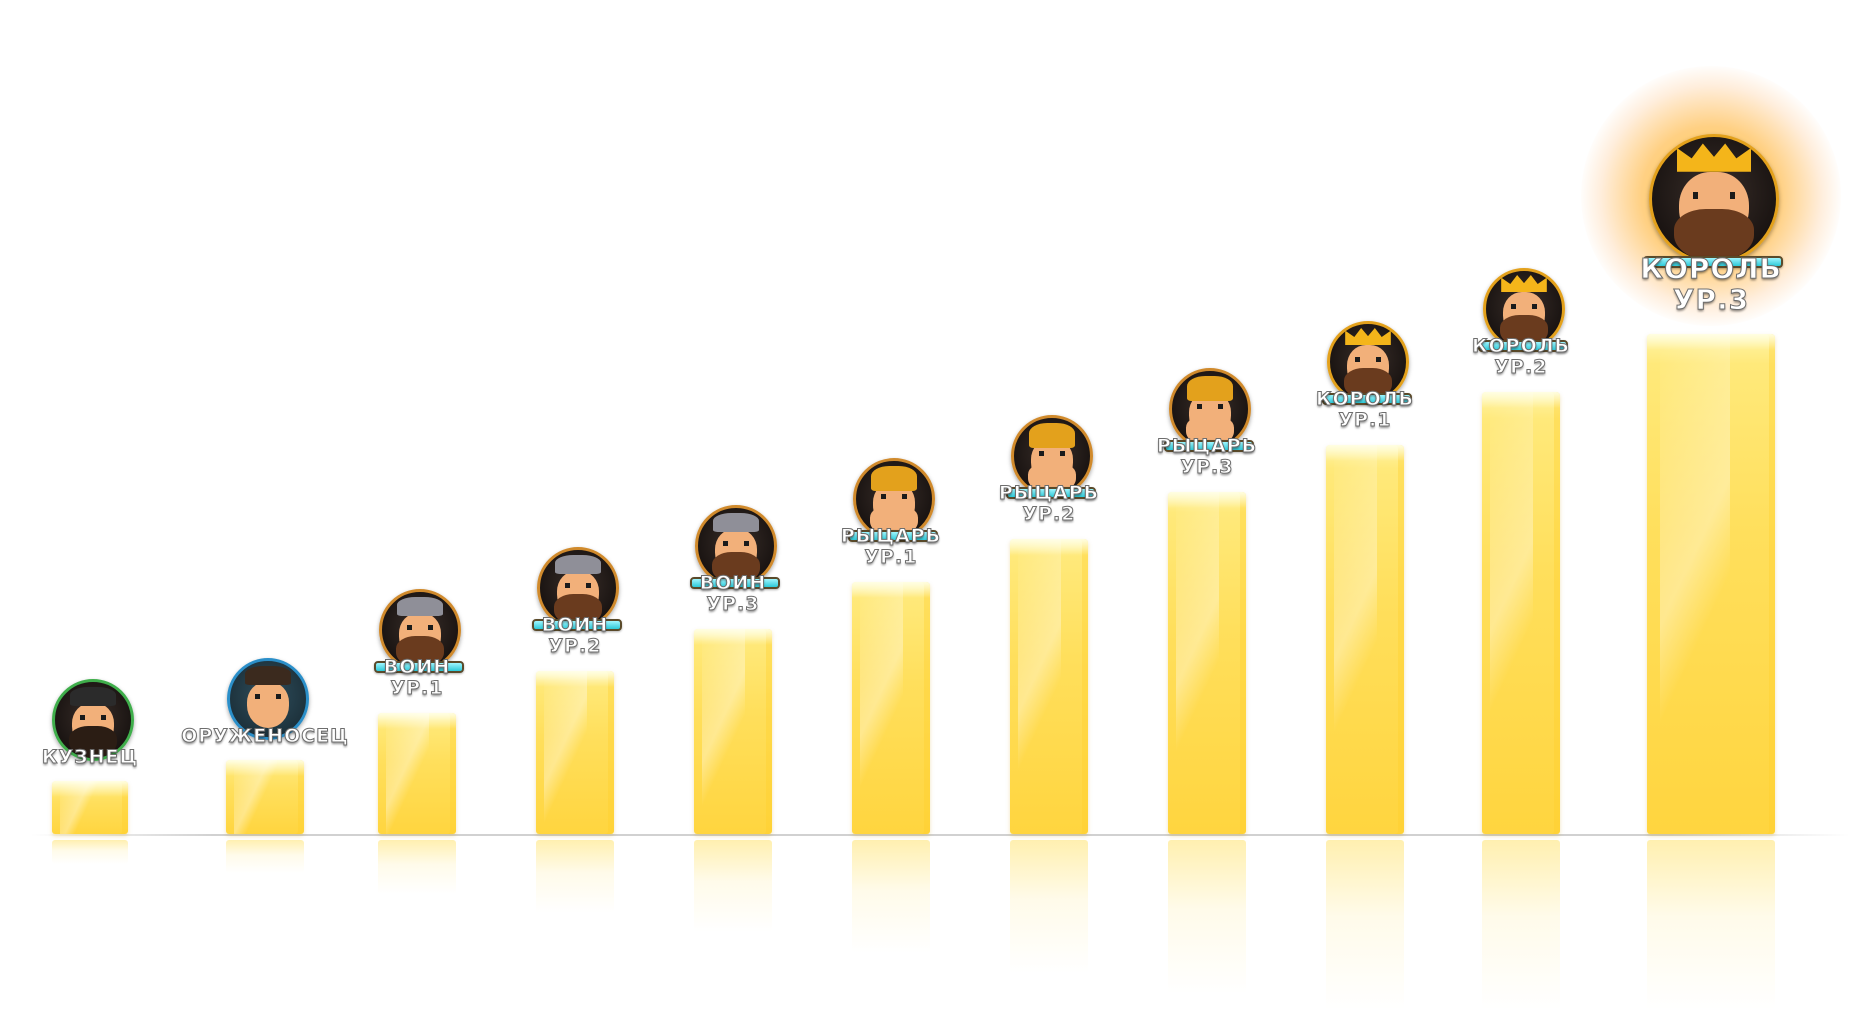 This screenshot has width=1863, height=1026. I want to click on rank-name: ОРУЖЕНОСЕЦ, so click(265, 736).